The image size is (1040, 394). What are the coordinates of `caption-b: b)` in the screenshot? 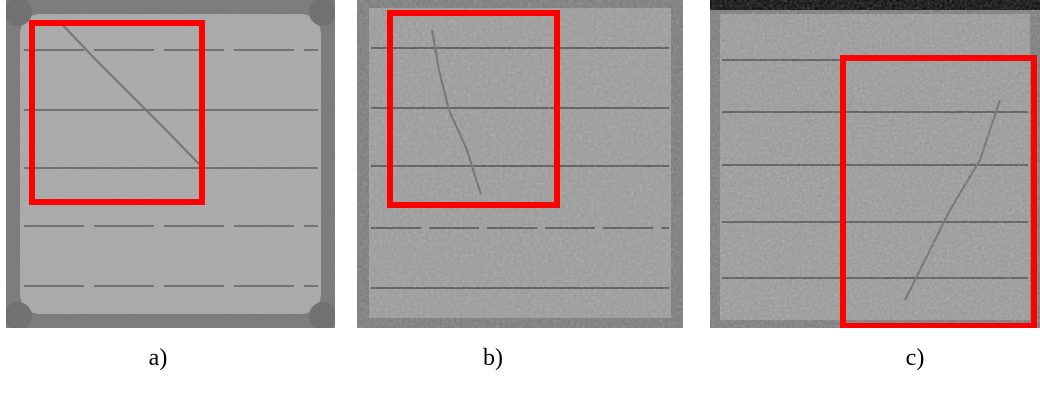 It's located at (493, 358).